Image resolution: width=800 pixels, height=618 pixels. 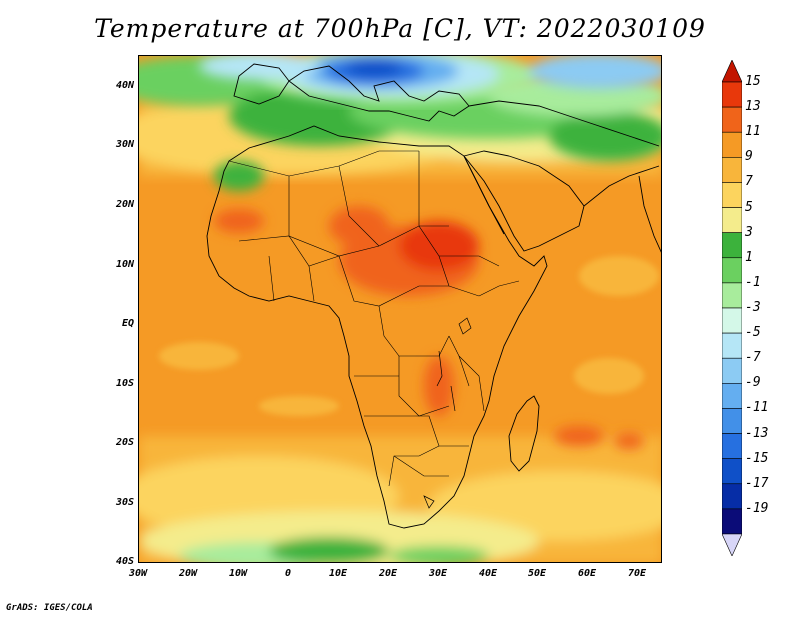 What do you see at coordinates (124, 204) in the screenshot?
I see `lat-label-20n: 20N` at bounding box center [124, 204].